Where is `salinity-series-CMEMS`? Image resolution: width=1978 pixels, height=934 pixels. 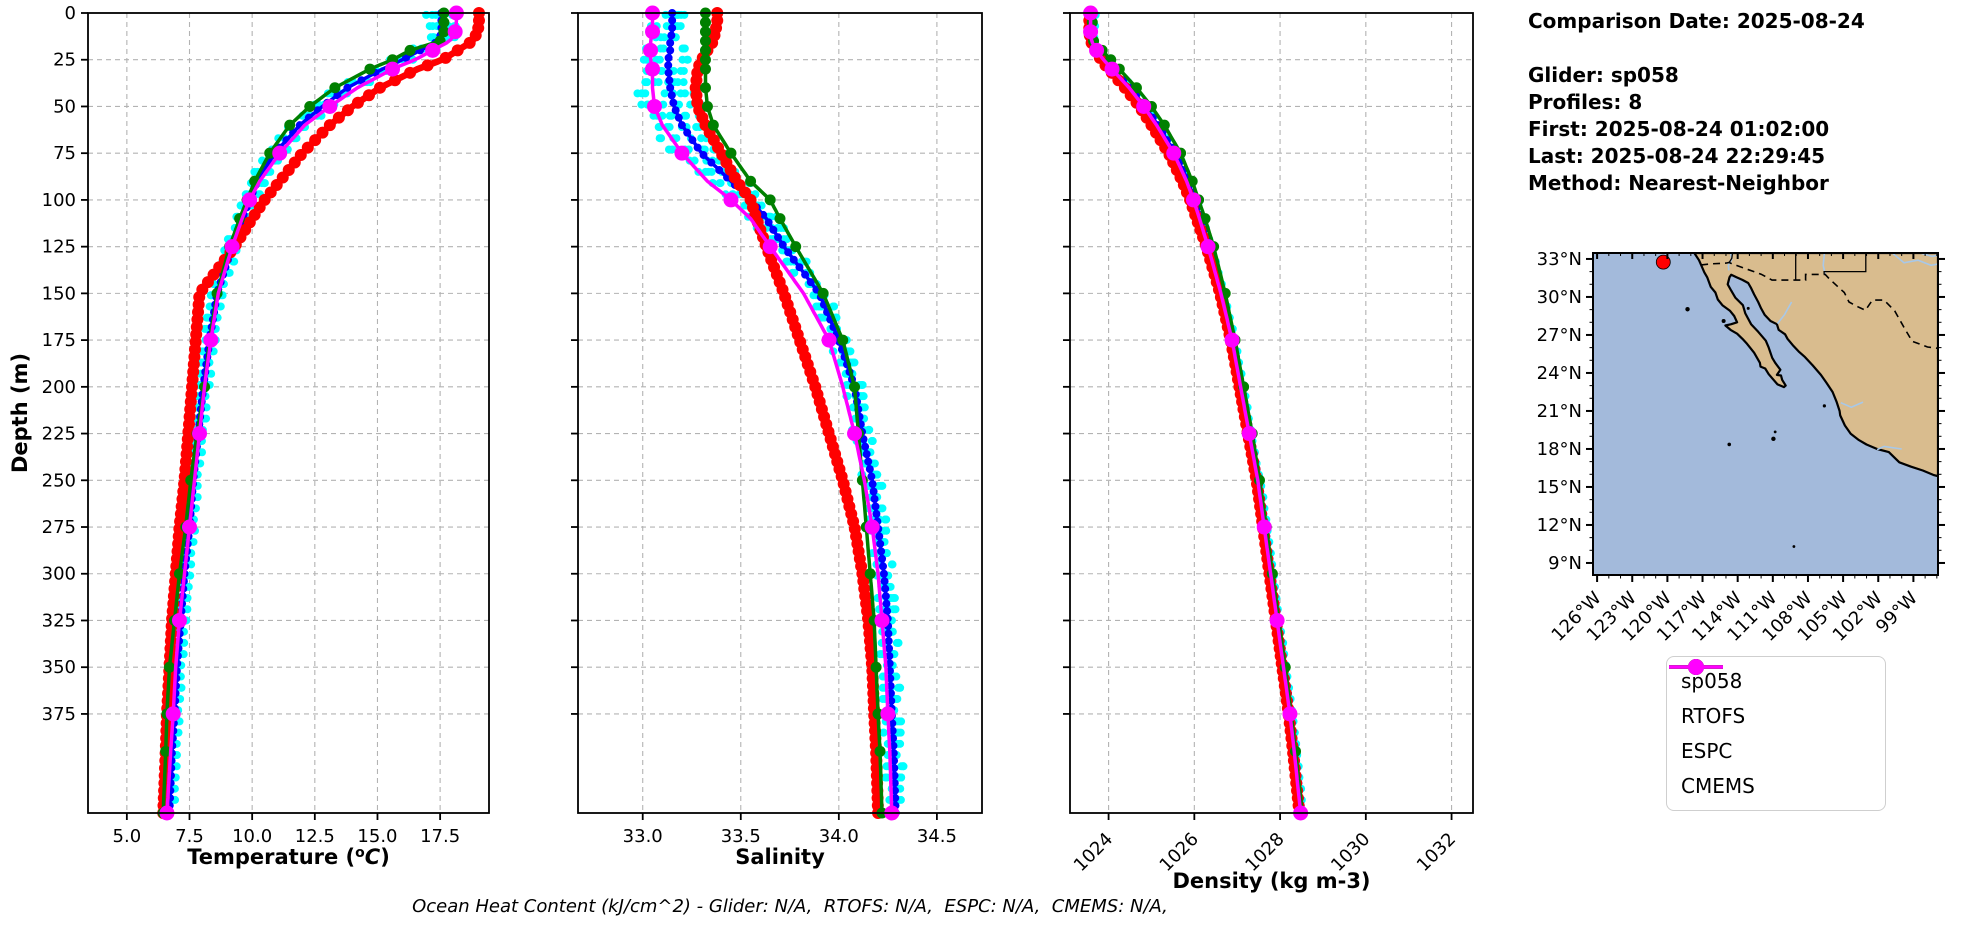 salinity-series-CMEMS is located at coordinates (771, 413).